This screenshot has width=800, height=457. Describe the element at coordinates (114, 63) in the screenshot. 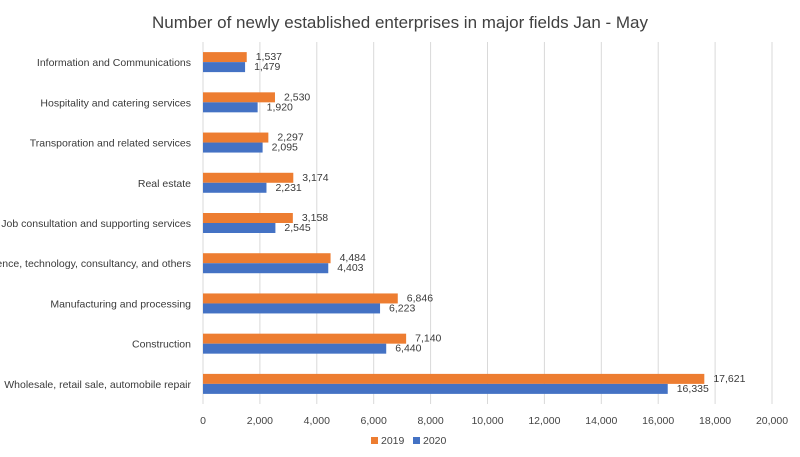

I see `category-label: Information and Communications` at that location.